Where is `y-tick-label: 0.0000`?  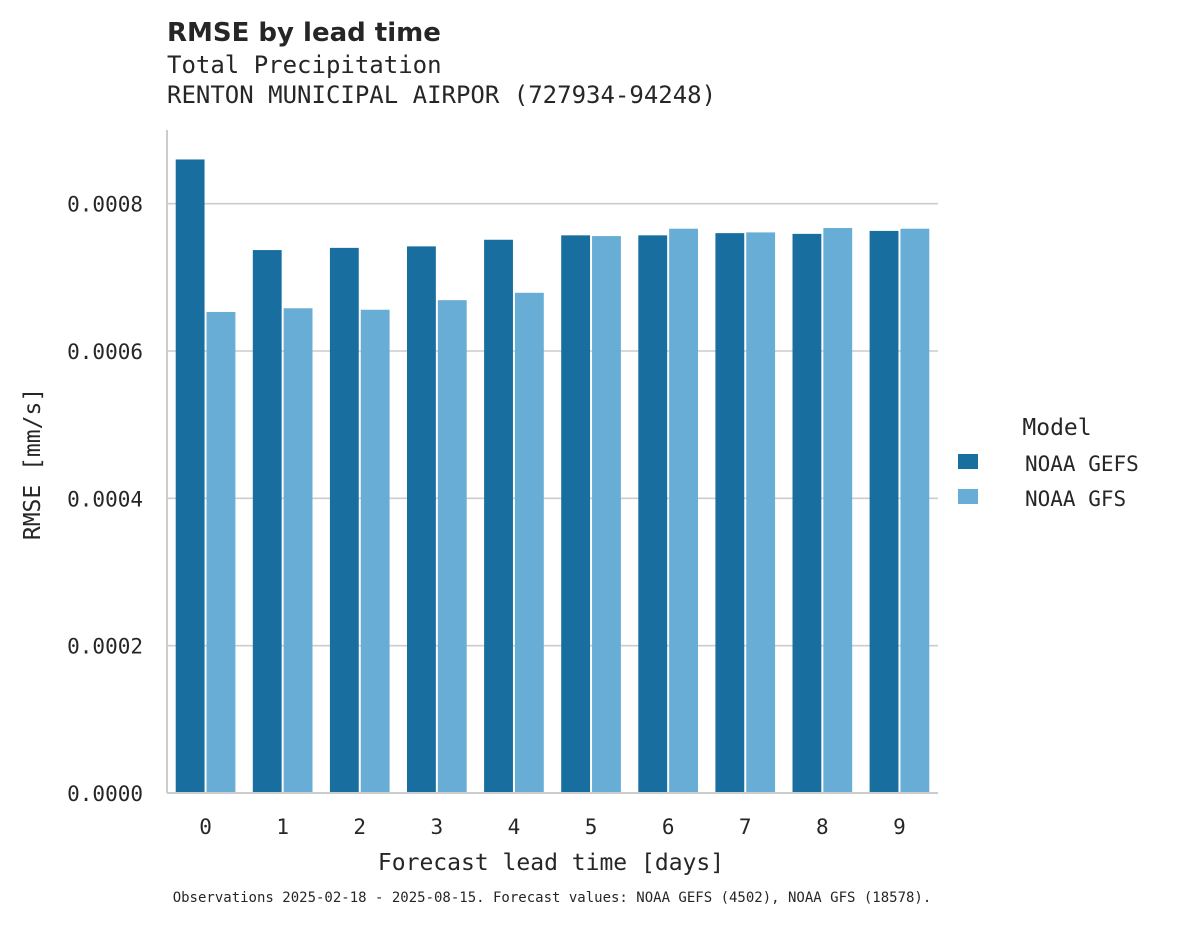
y-tick-label: 0.0000 is located at coordinates (105, 794).